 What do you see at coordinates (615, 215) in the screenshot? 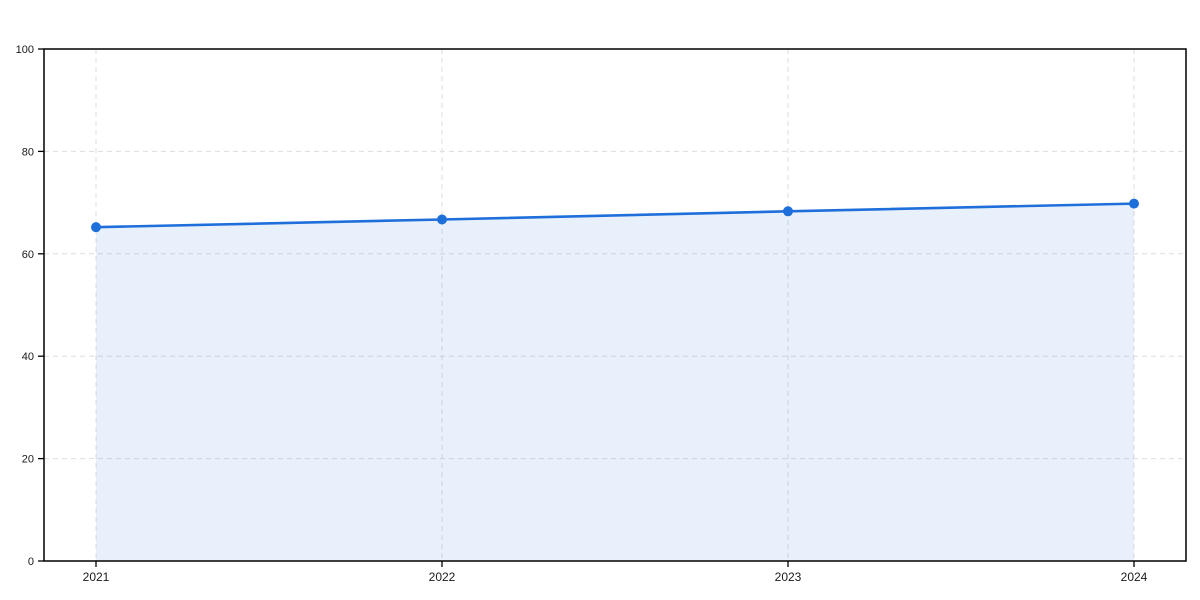
I see `trend-line` at bounding box center [615, 215].